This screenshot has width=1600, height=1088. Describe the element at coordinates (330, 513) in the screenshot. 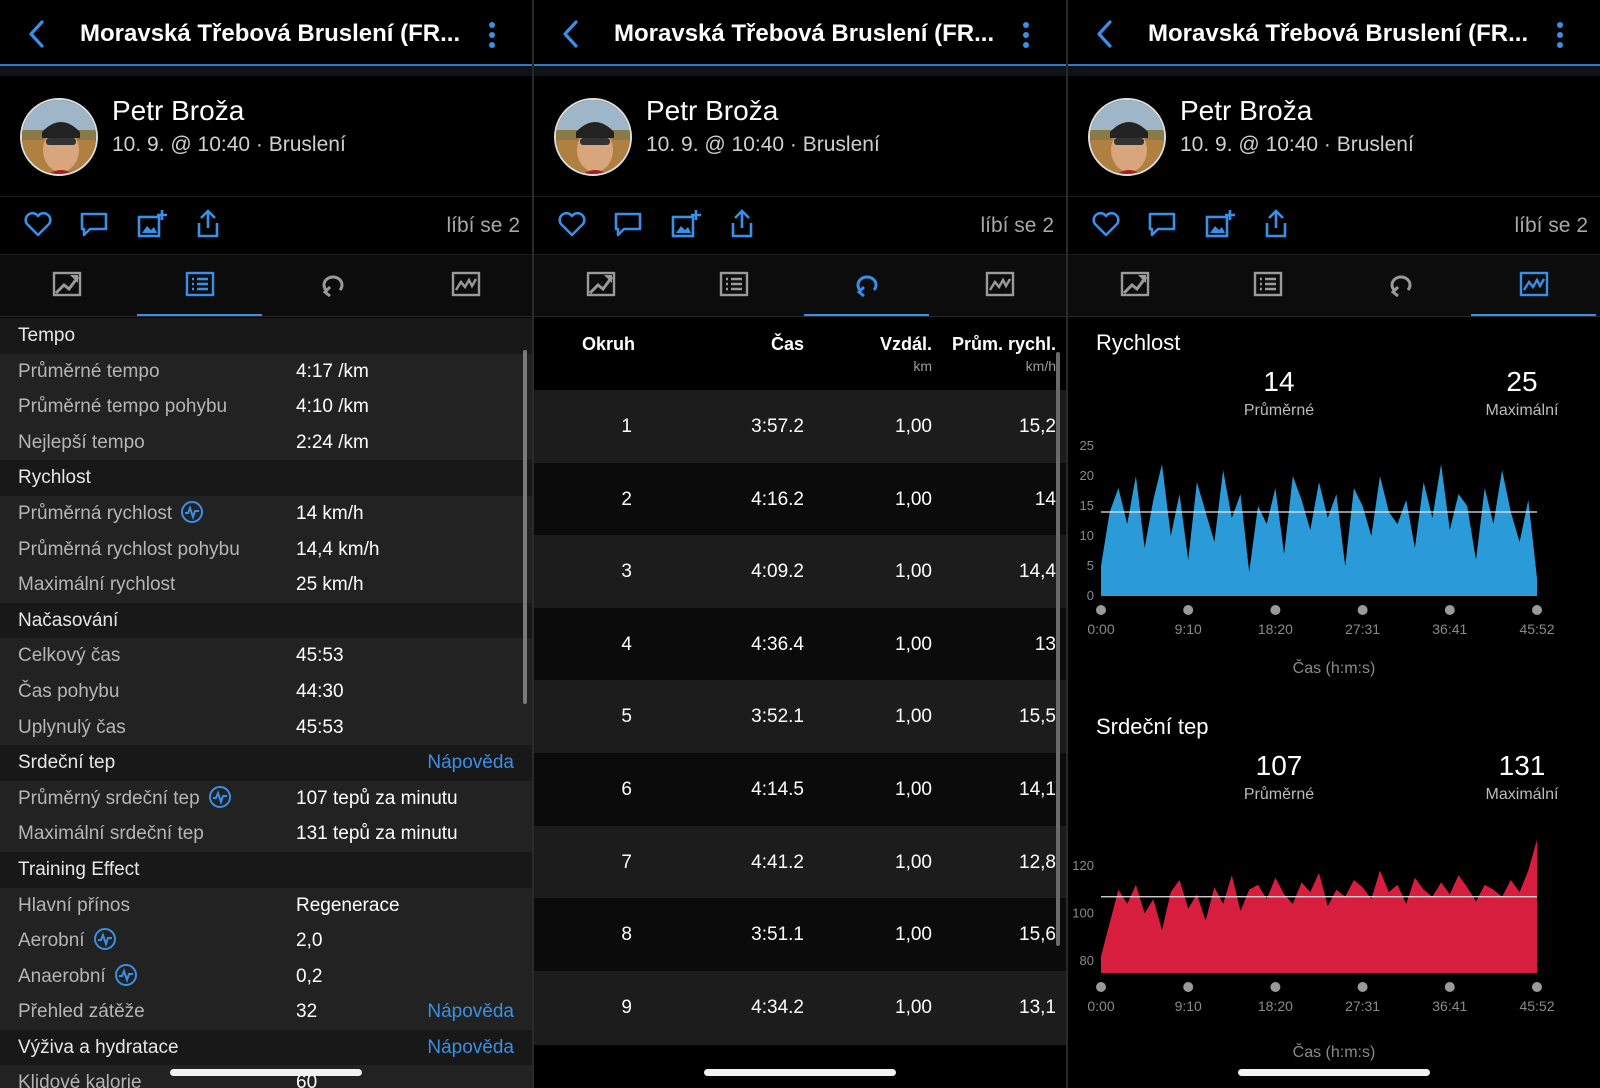

I see `stat-value: 14 km/h` at that location.